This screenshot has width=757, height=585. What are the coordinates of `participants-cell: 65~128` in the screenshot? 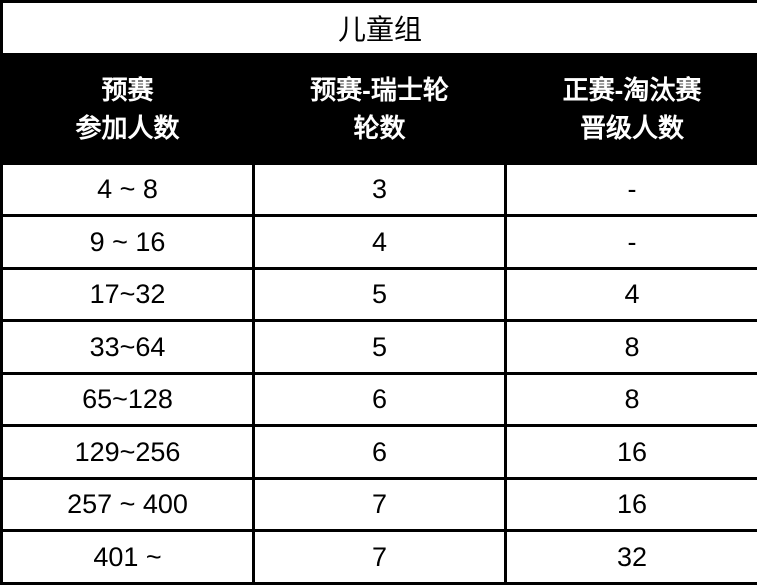 It's located at (127, 399).